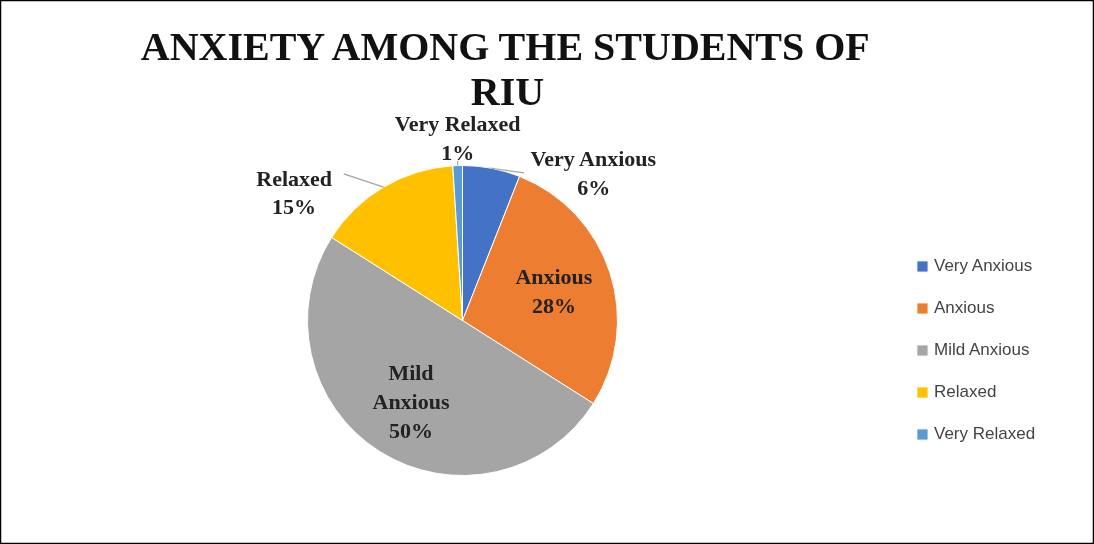  What do you see at coordinates (411, 387) in the screenshot?
I see `slice-label: Mild Anxious` at bounding box center [411, 387].